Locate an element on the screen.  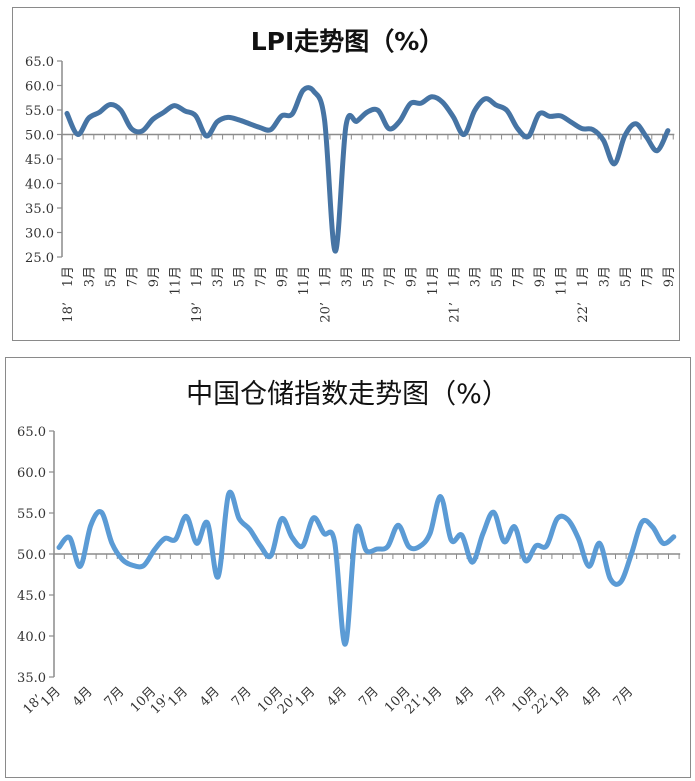
lpi-y-tick-label: 65.0 is located at coordinates (39, 62).